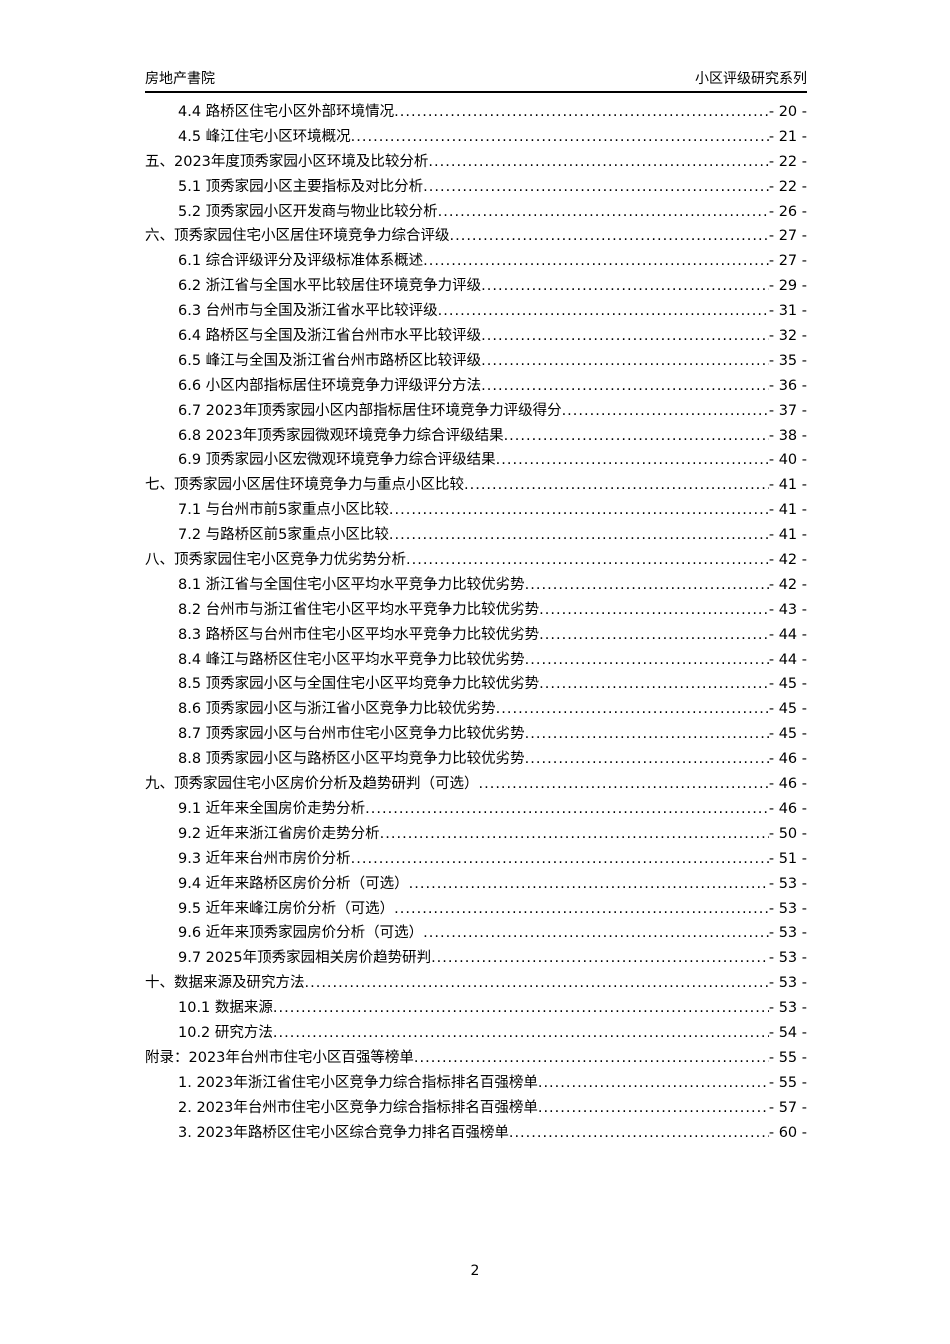 The height and width of the screenshot is (1344, 950). I want to click on toc-entry-page: - 42 -, so click(787, 584).